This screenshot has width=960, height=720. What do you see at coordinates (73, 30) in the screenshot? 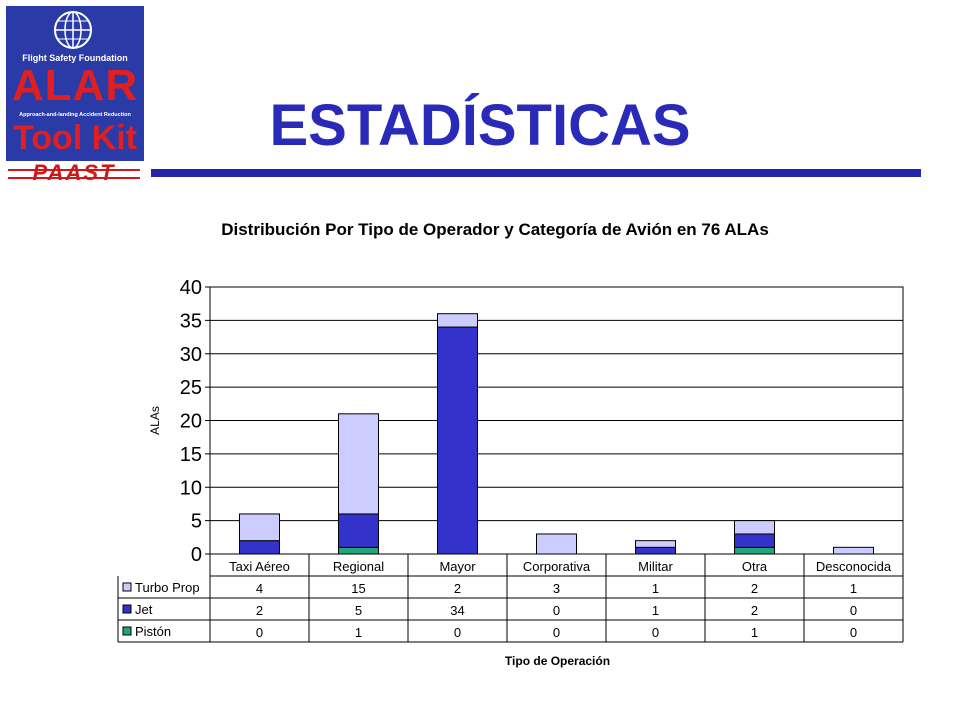
I see `globe-icon` at bounding box center [73, 30].